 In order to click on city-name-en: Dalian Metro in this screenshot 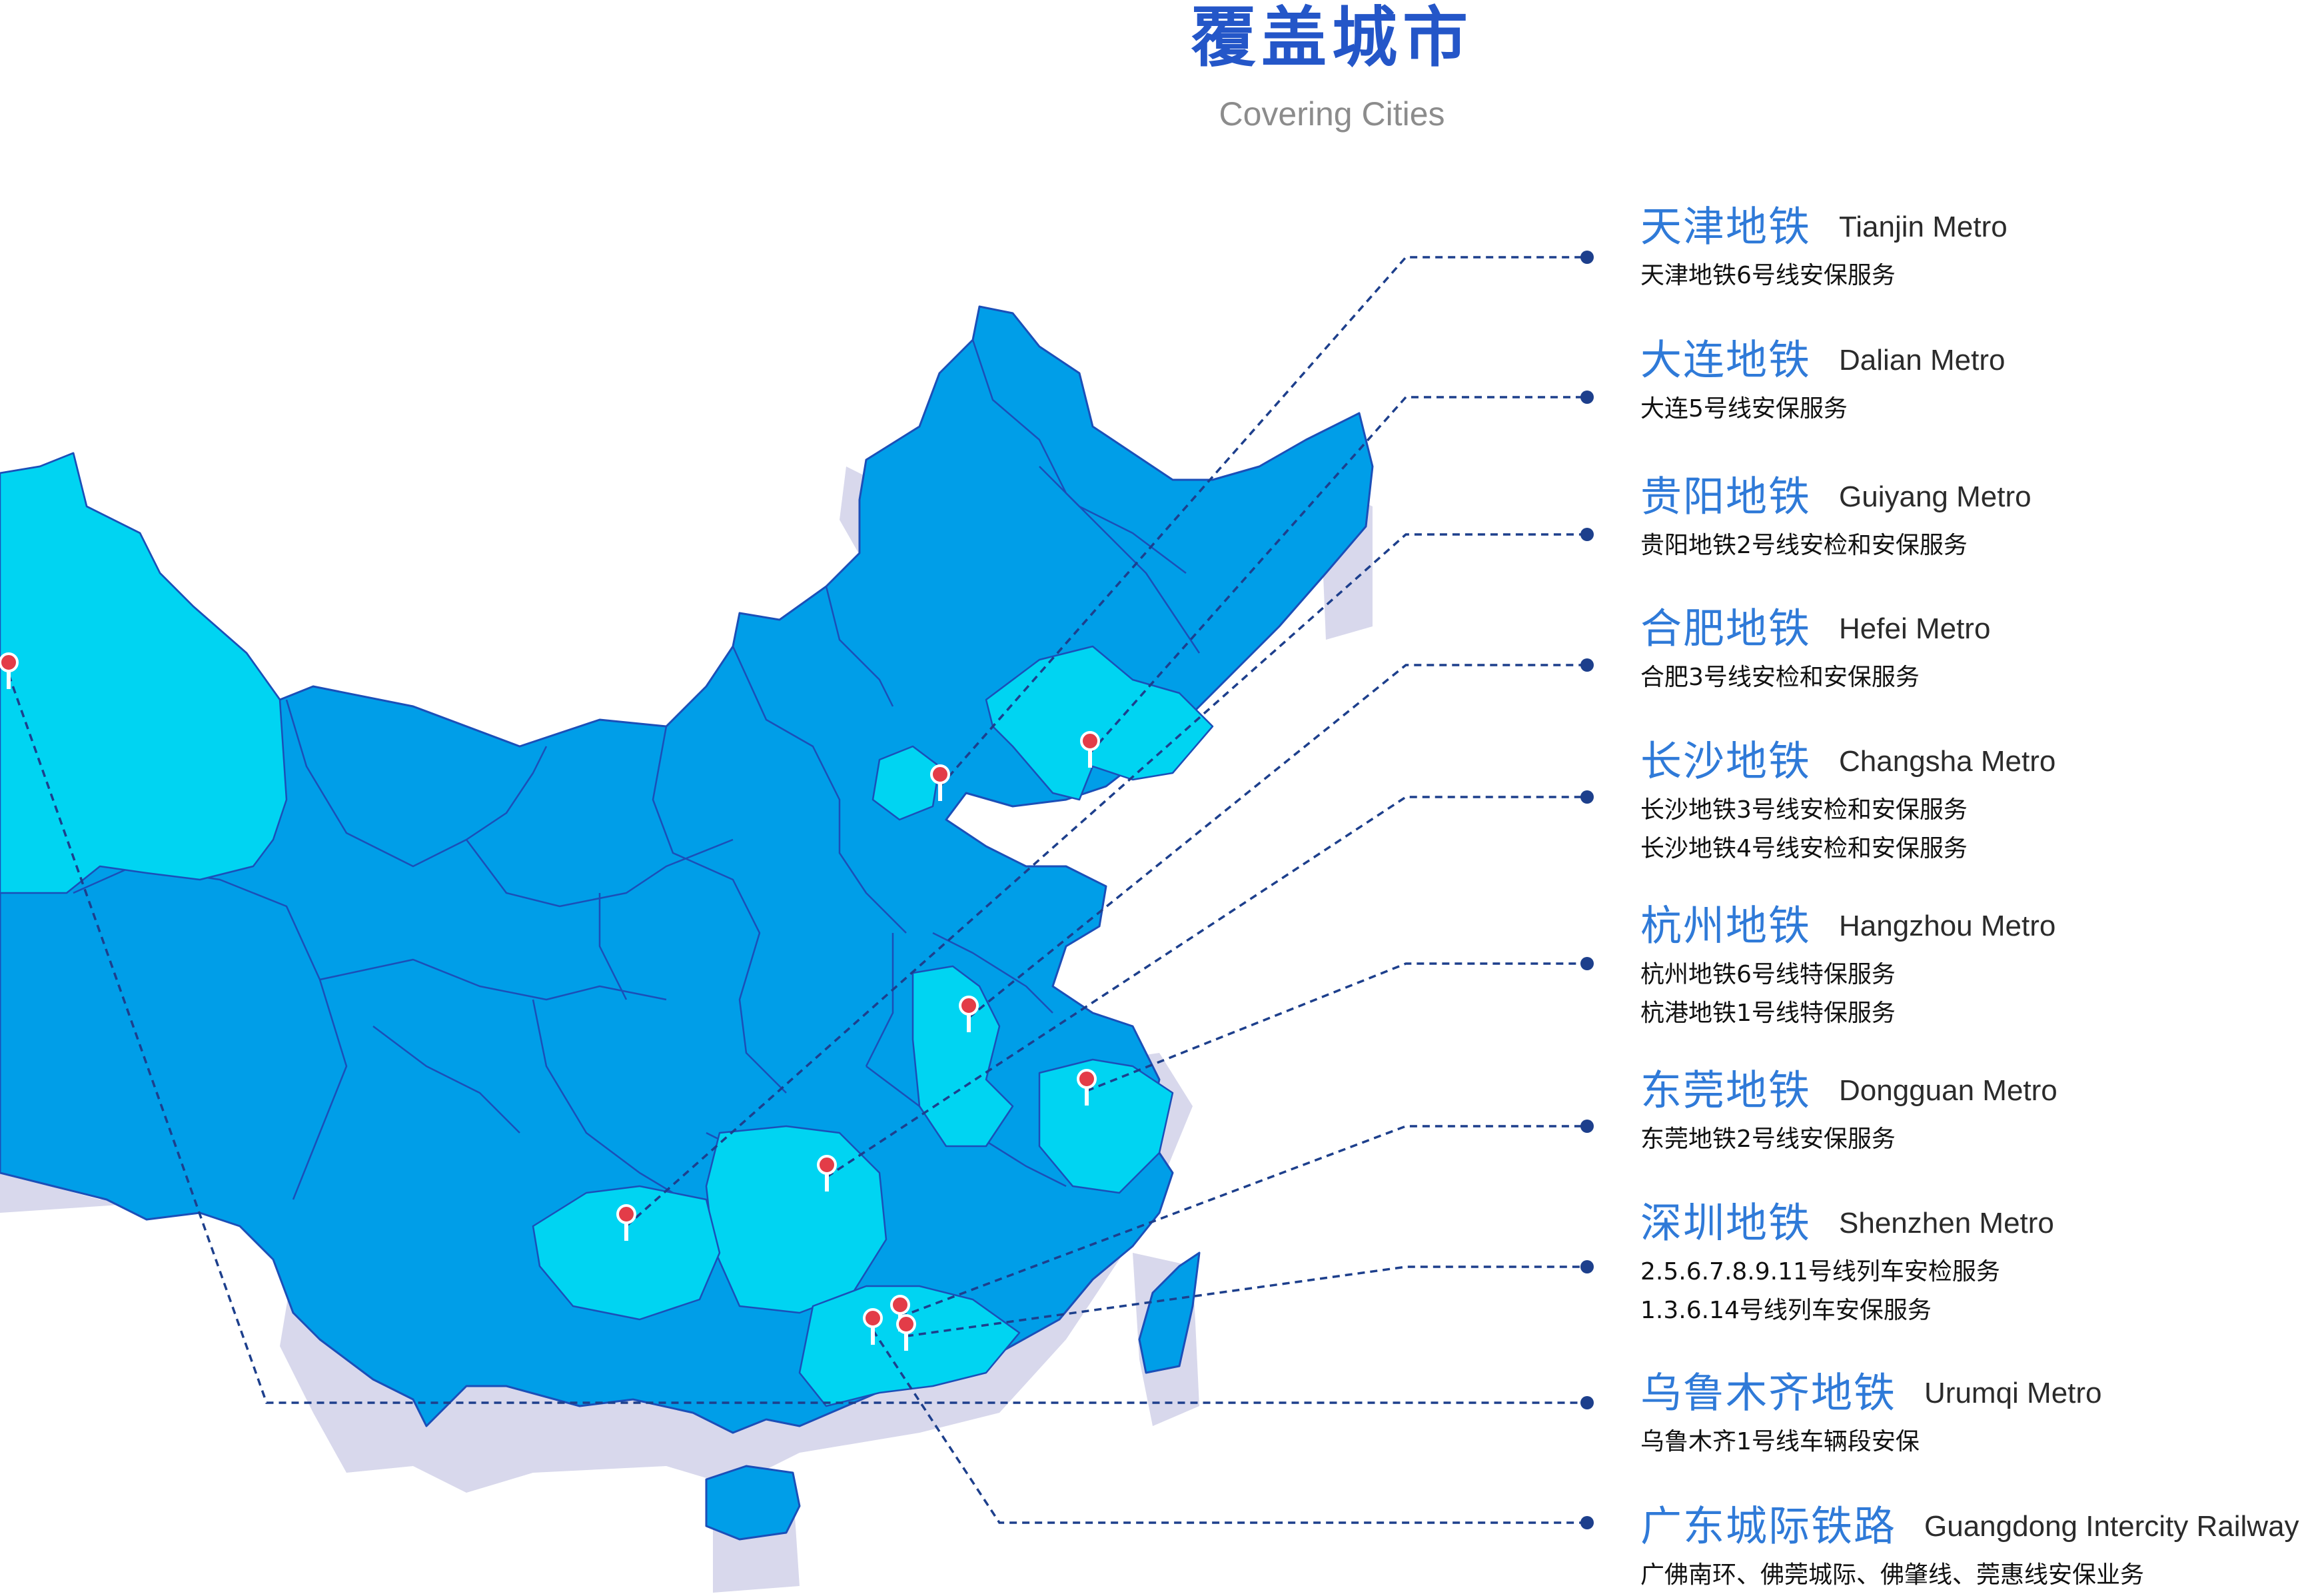, I will do `click(1922, 360)`.